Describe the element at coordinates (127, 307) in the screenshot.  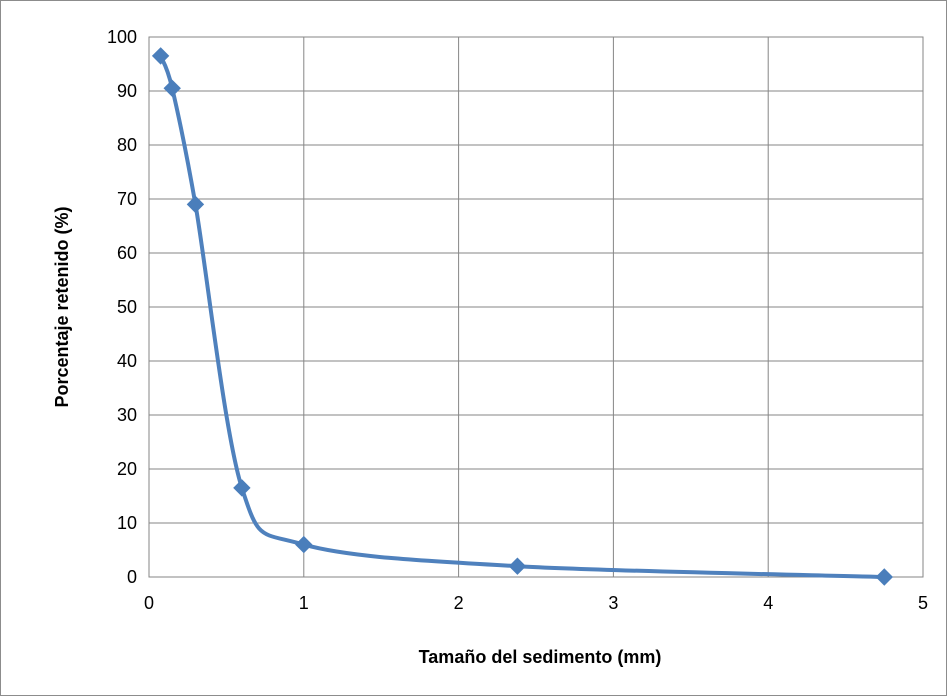
I see `y-tick-label: 50` at that location.